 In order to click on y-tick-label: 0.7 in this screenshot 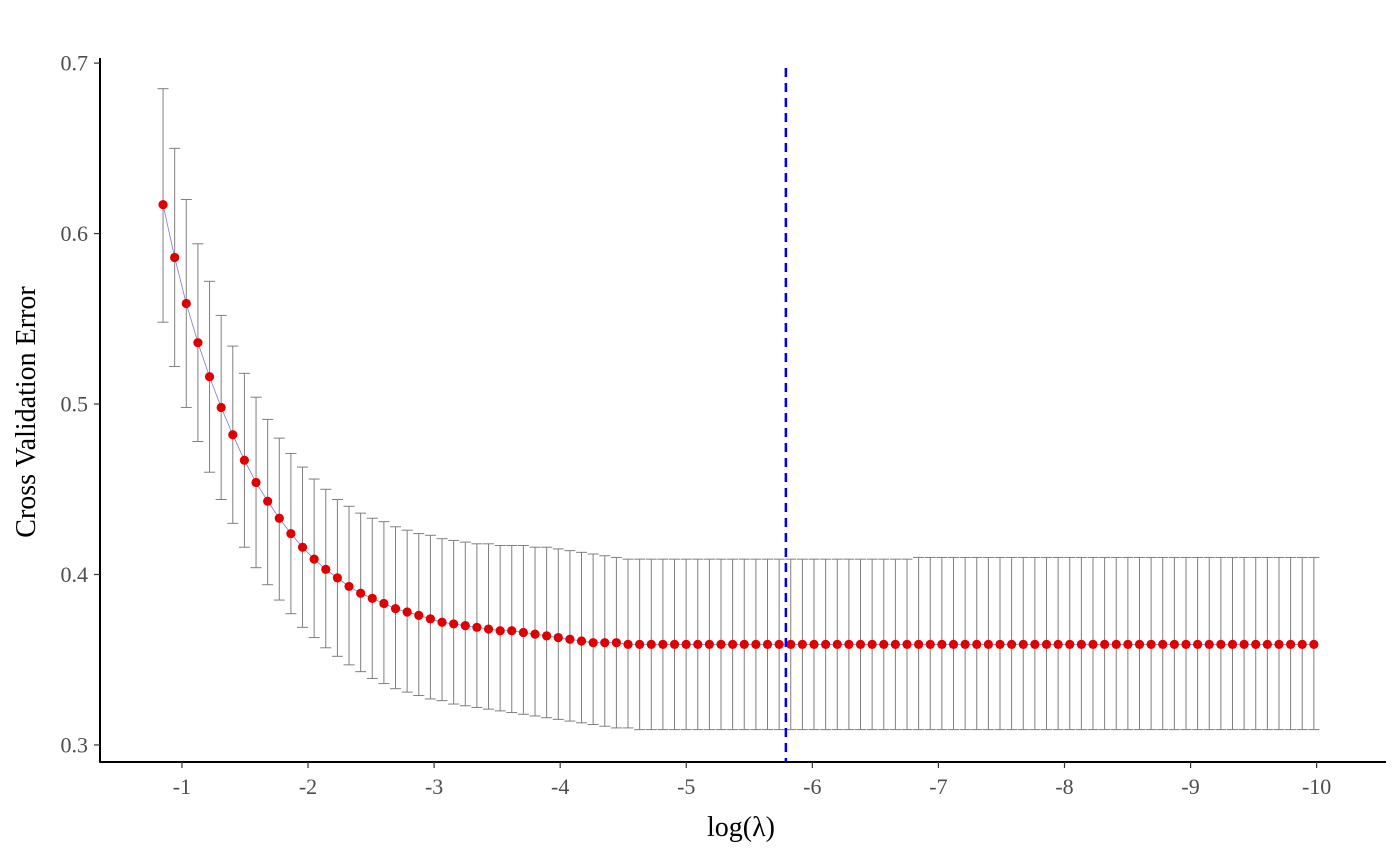, I will do `click(75, 63)`.